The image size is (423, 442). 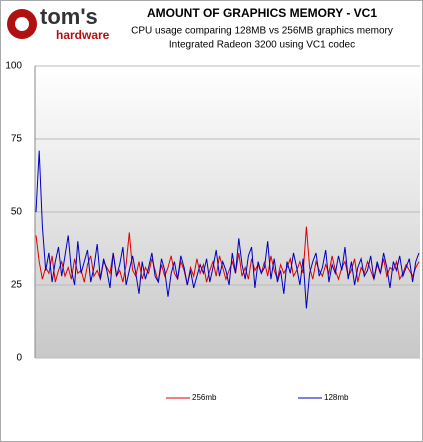 What do you see at coordinates (13, 66) in the screenshot?
I see `y-tick-label: 100` at bounding box center [13, 66].